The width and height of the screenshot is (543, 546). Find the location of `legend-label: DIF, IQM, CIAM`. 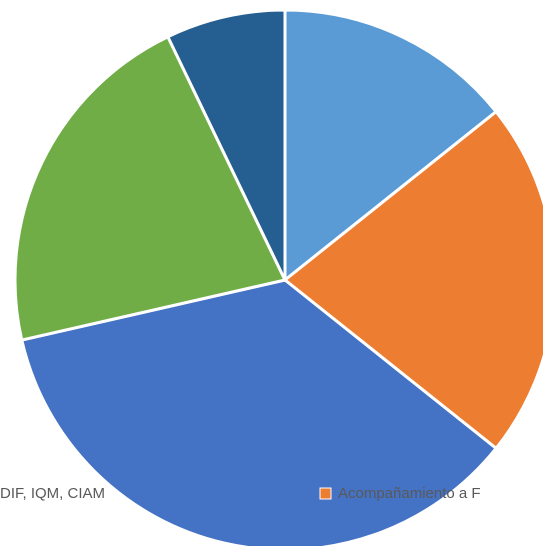

legend-label: DIF, IQM, CIAM is located at coordinates (52, 493).